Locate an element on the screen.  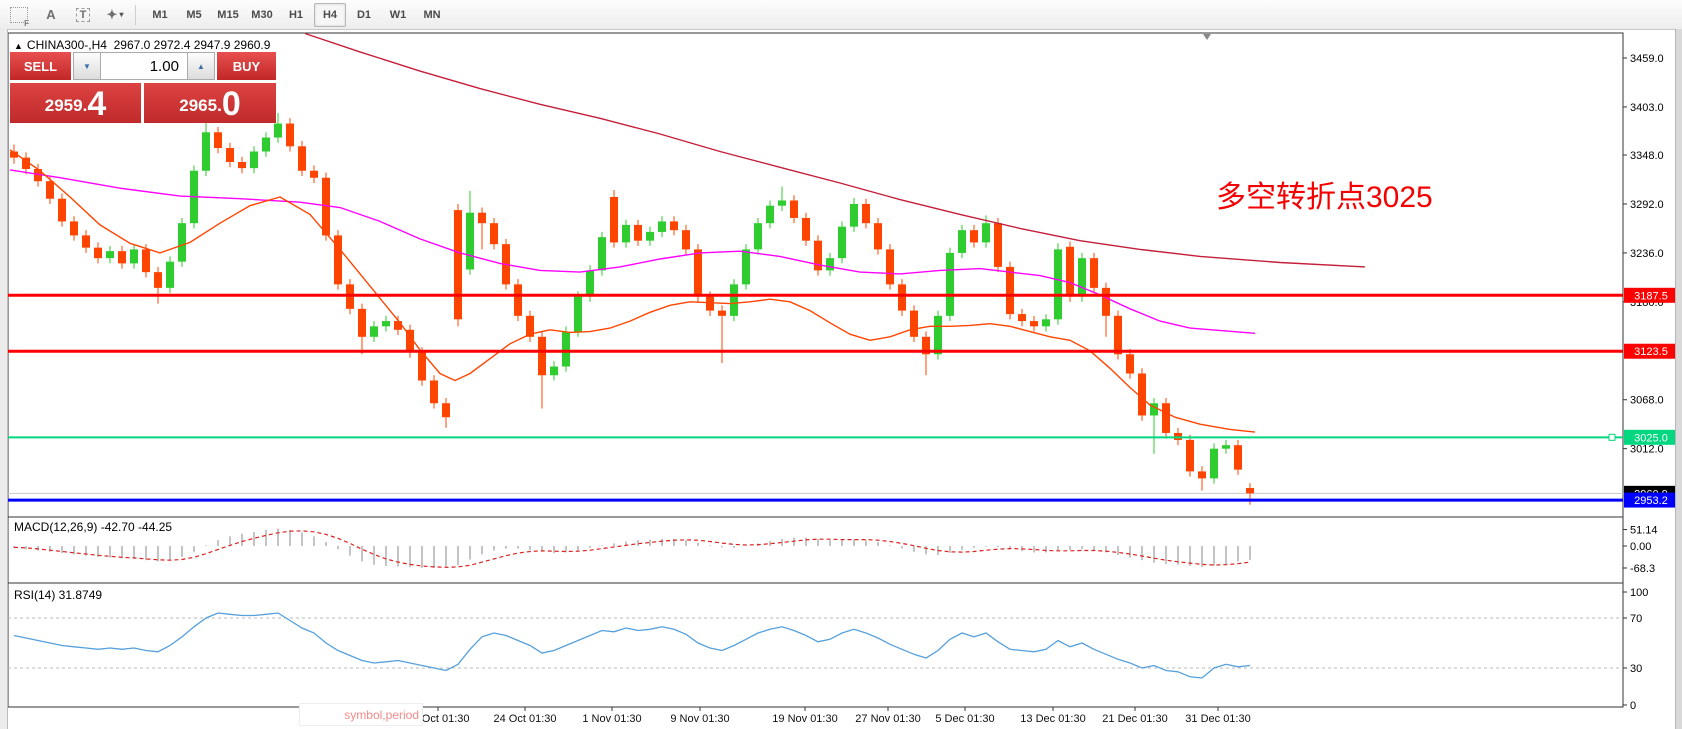
time-axis-label: 24 Oct 01:30 is located at coordinates (525, 719).